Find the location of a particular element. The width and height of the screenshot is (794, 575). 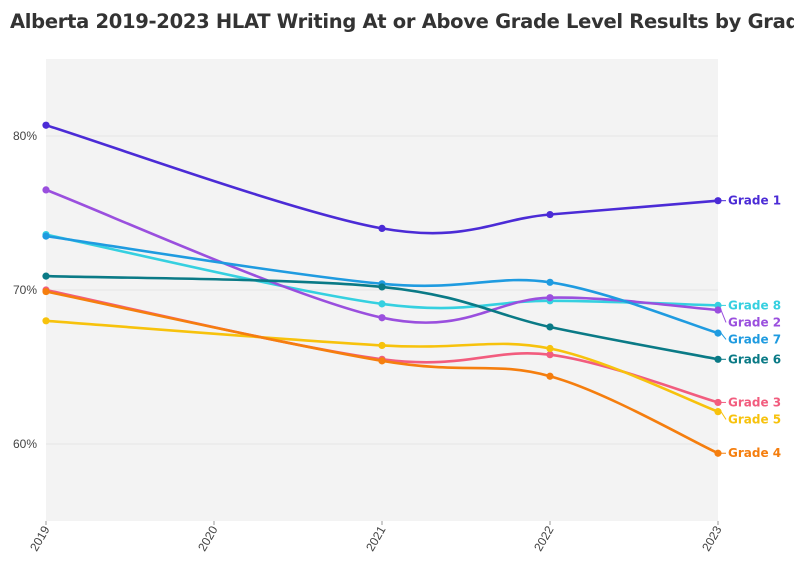

series-label: Grade 1 is located at coordinates (754, 201).